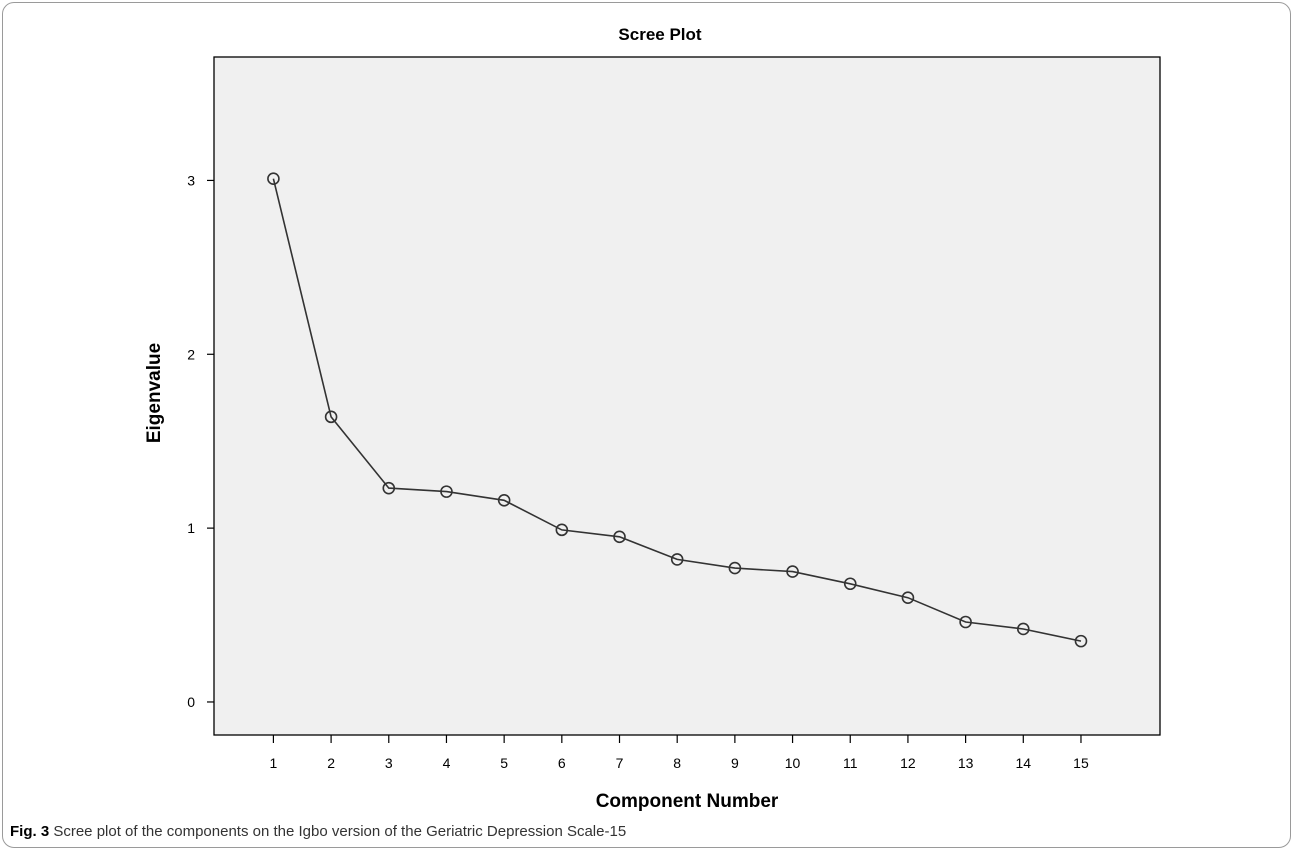 The height and width of the screenshot is (852, 1295). Describe the element at coordinates (562, 763) in the screenshot. I see `x-tick-label: 6` at that location.